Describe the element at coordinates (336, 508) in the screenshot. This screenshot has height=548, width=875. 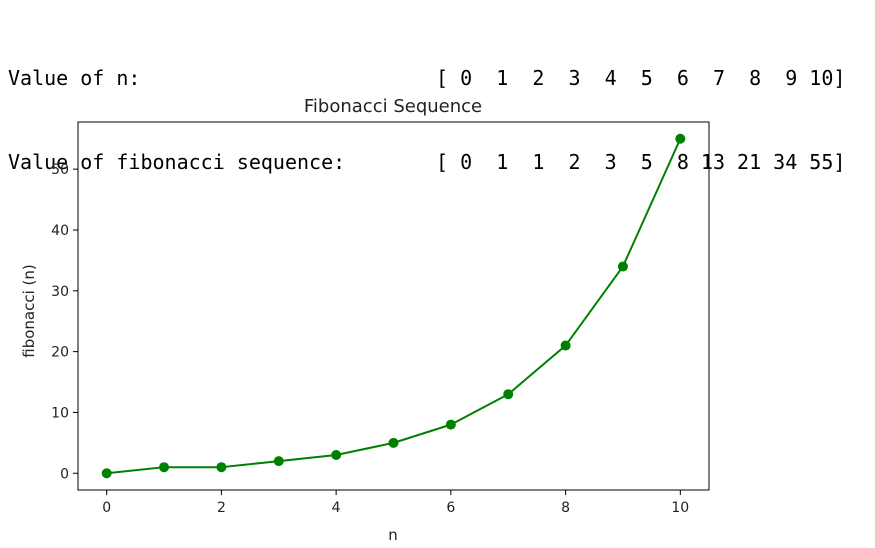
I see `x-tick-label: 4` at that location.